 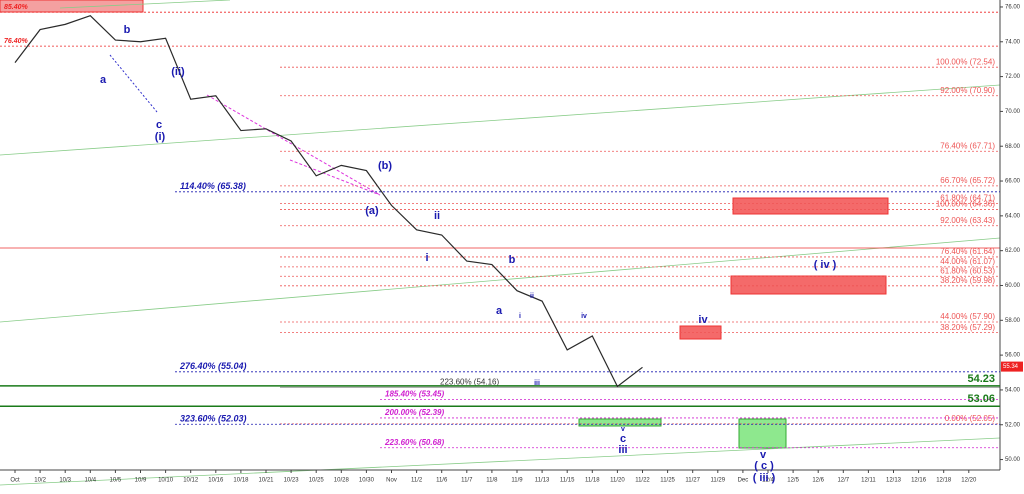 What do you see at coordinates (967, 198) in the screenshot?
I see `level-label: 61.80% (64.71)` at bounding box center [967, 198].